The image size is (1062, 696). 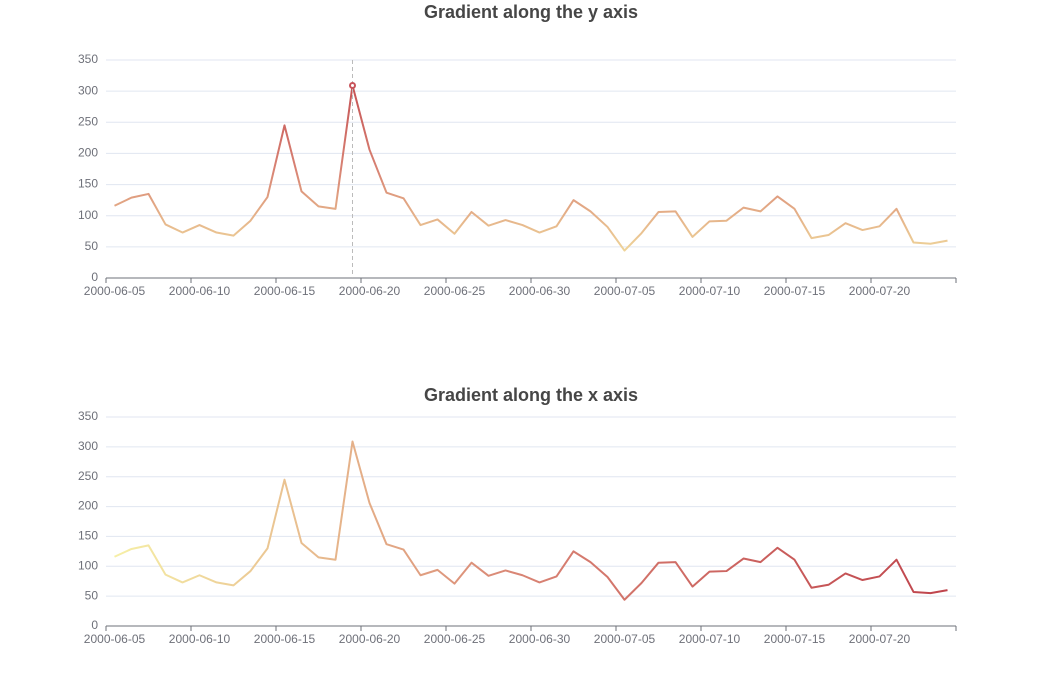 What do you see at coordinates (531, 395) in the screenshot?
I see `chart-title: Gradient along the x axis` at bounding box center [531, 395].